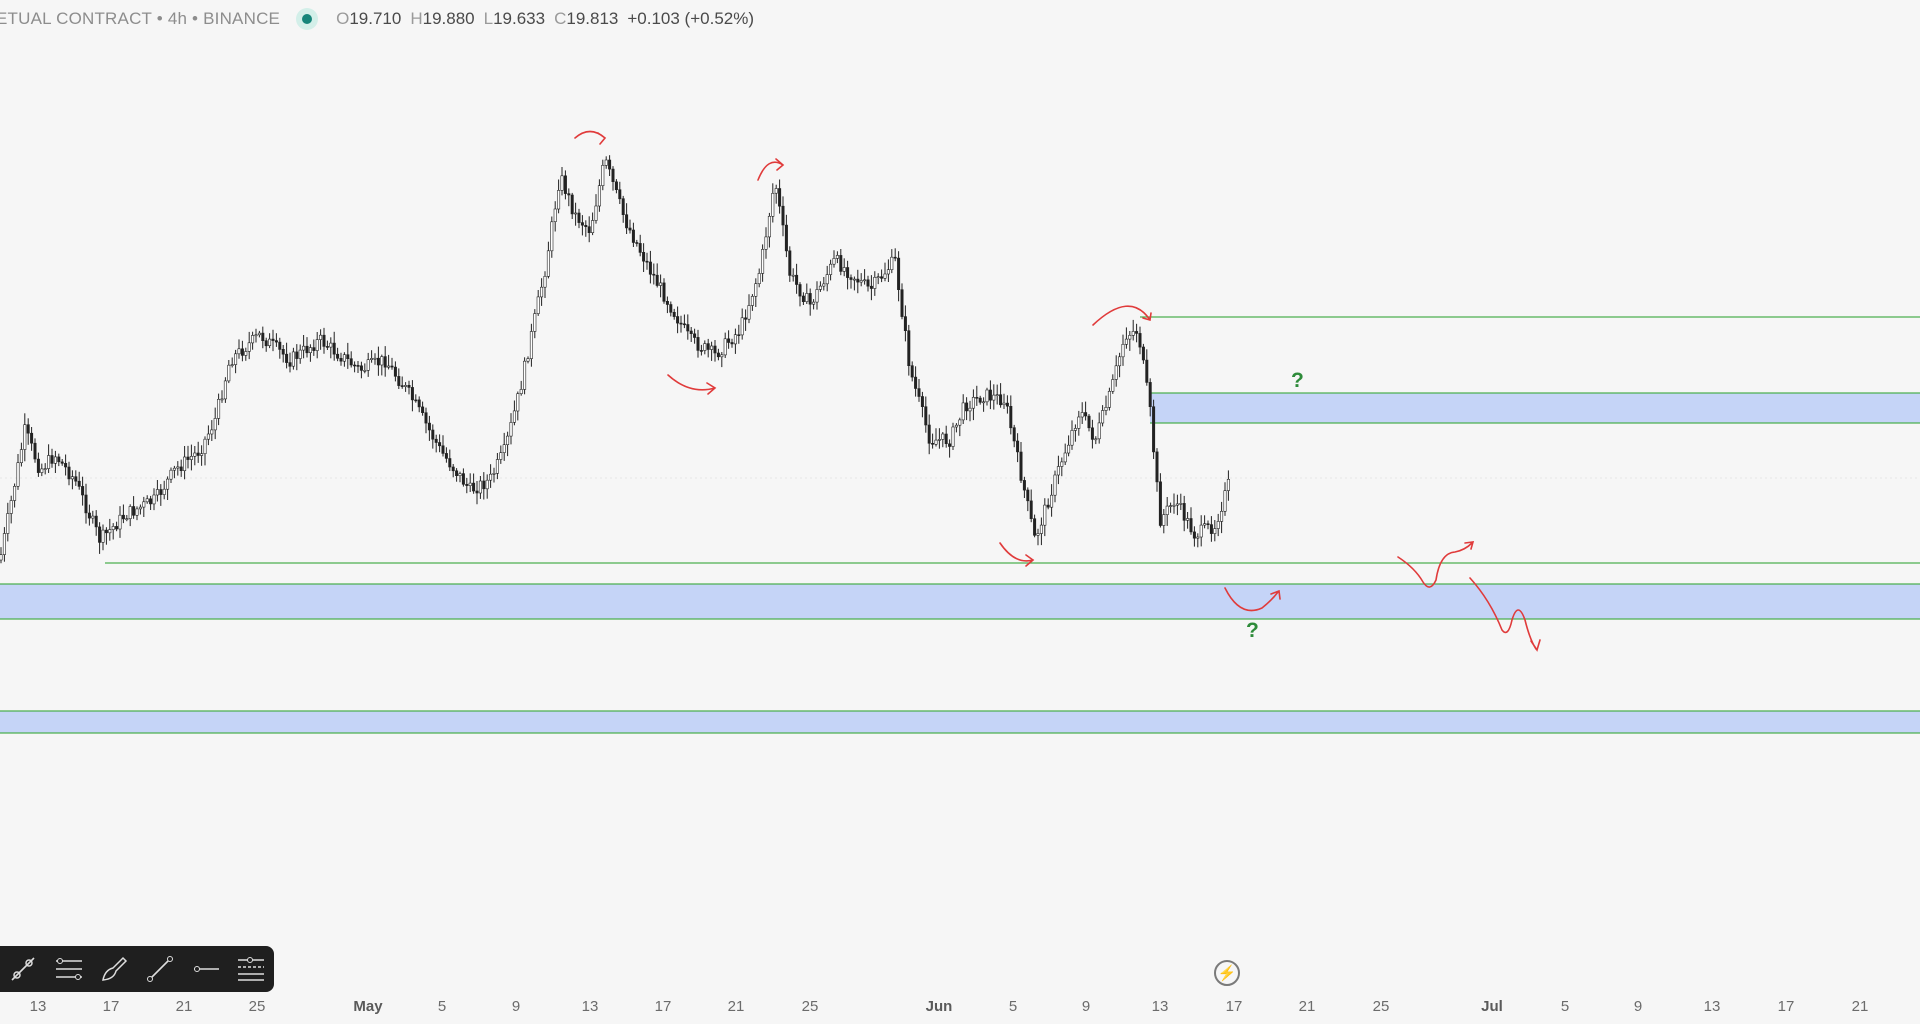  Describe the element at coordinates (69, 969) in the screenshot. I see `fib-levels-tool` at that location.